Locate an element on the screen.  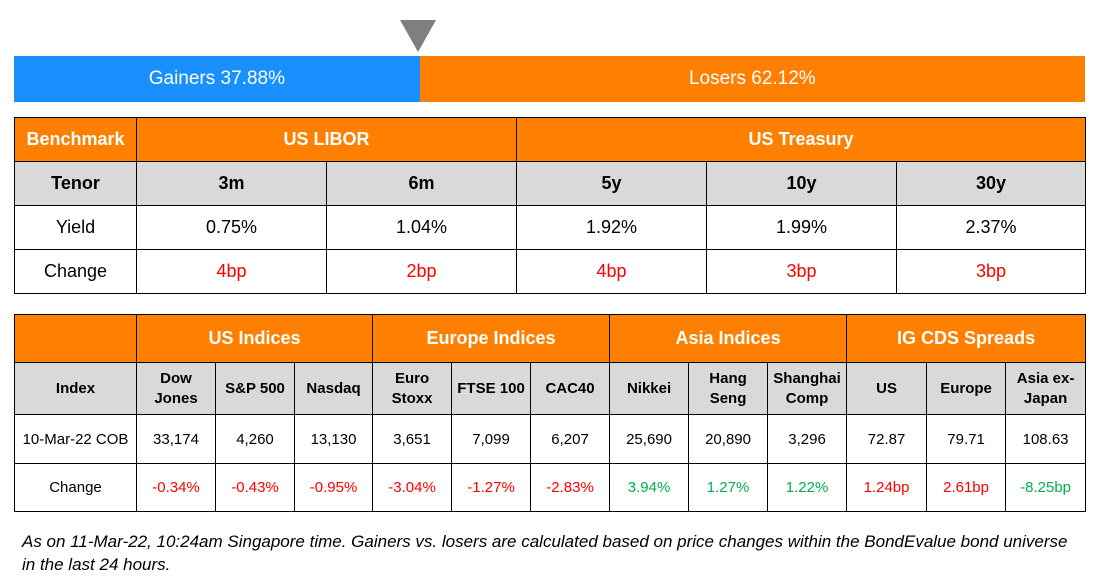
index-name-line: FTSE 100 is located at coordinates (491, 388).